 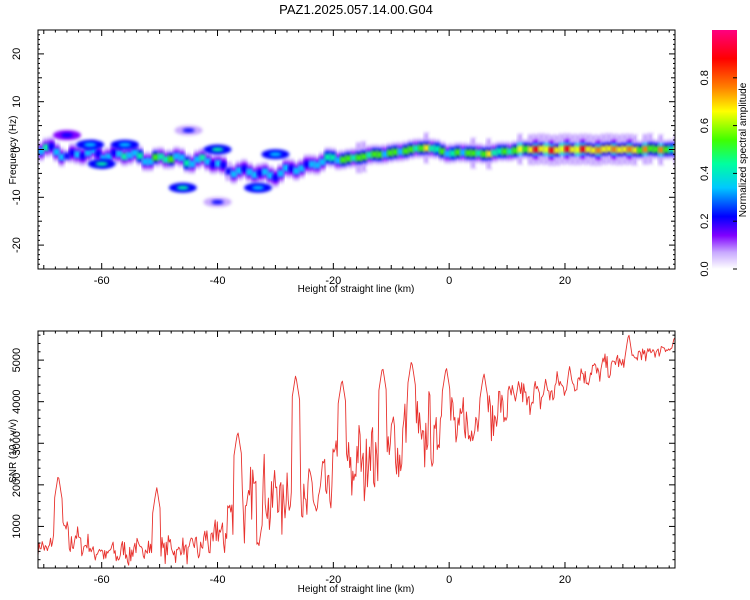 I want to click on heatmap-layer, so click(x=356, y=166).